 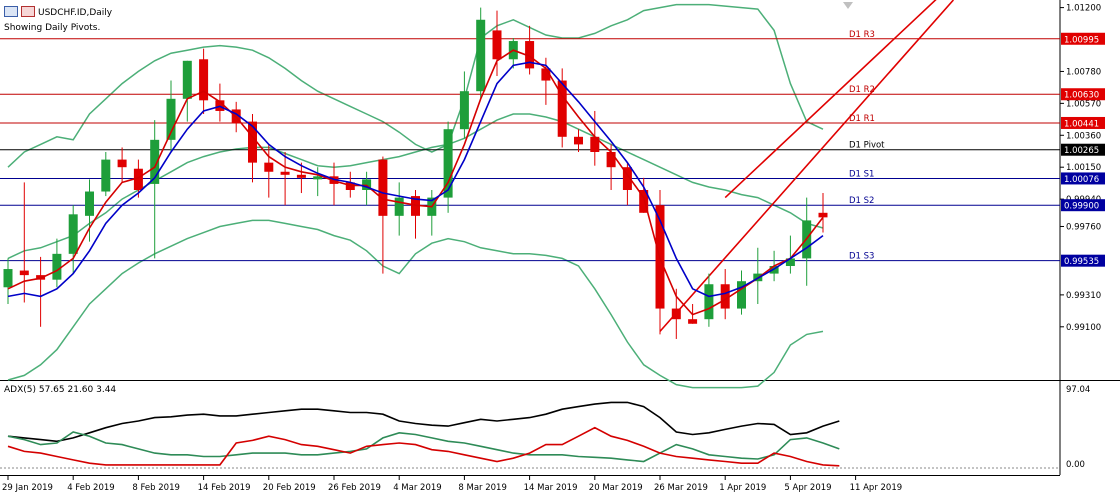 I want to click on chart-type-icon, so click(x=28, y=11).